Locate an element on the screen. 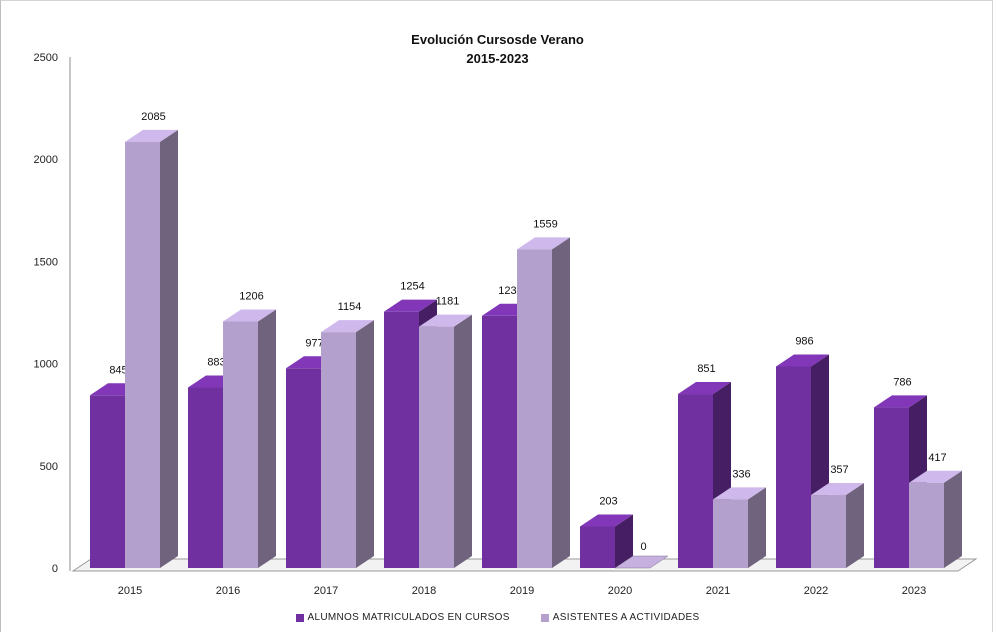  x-tick-label: 2021 is located at coordinates (718, 591).